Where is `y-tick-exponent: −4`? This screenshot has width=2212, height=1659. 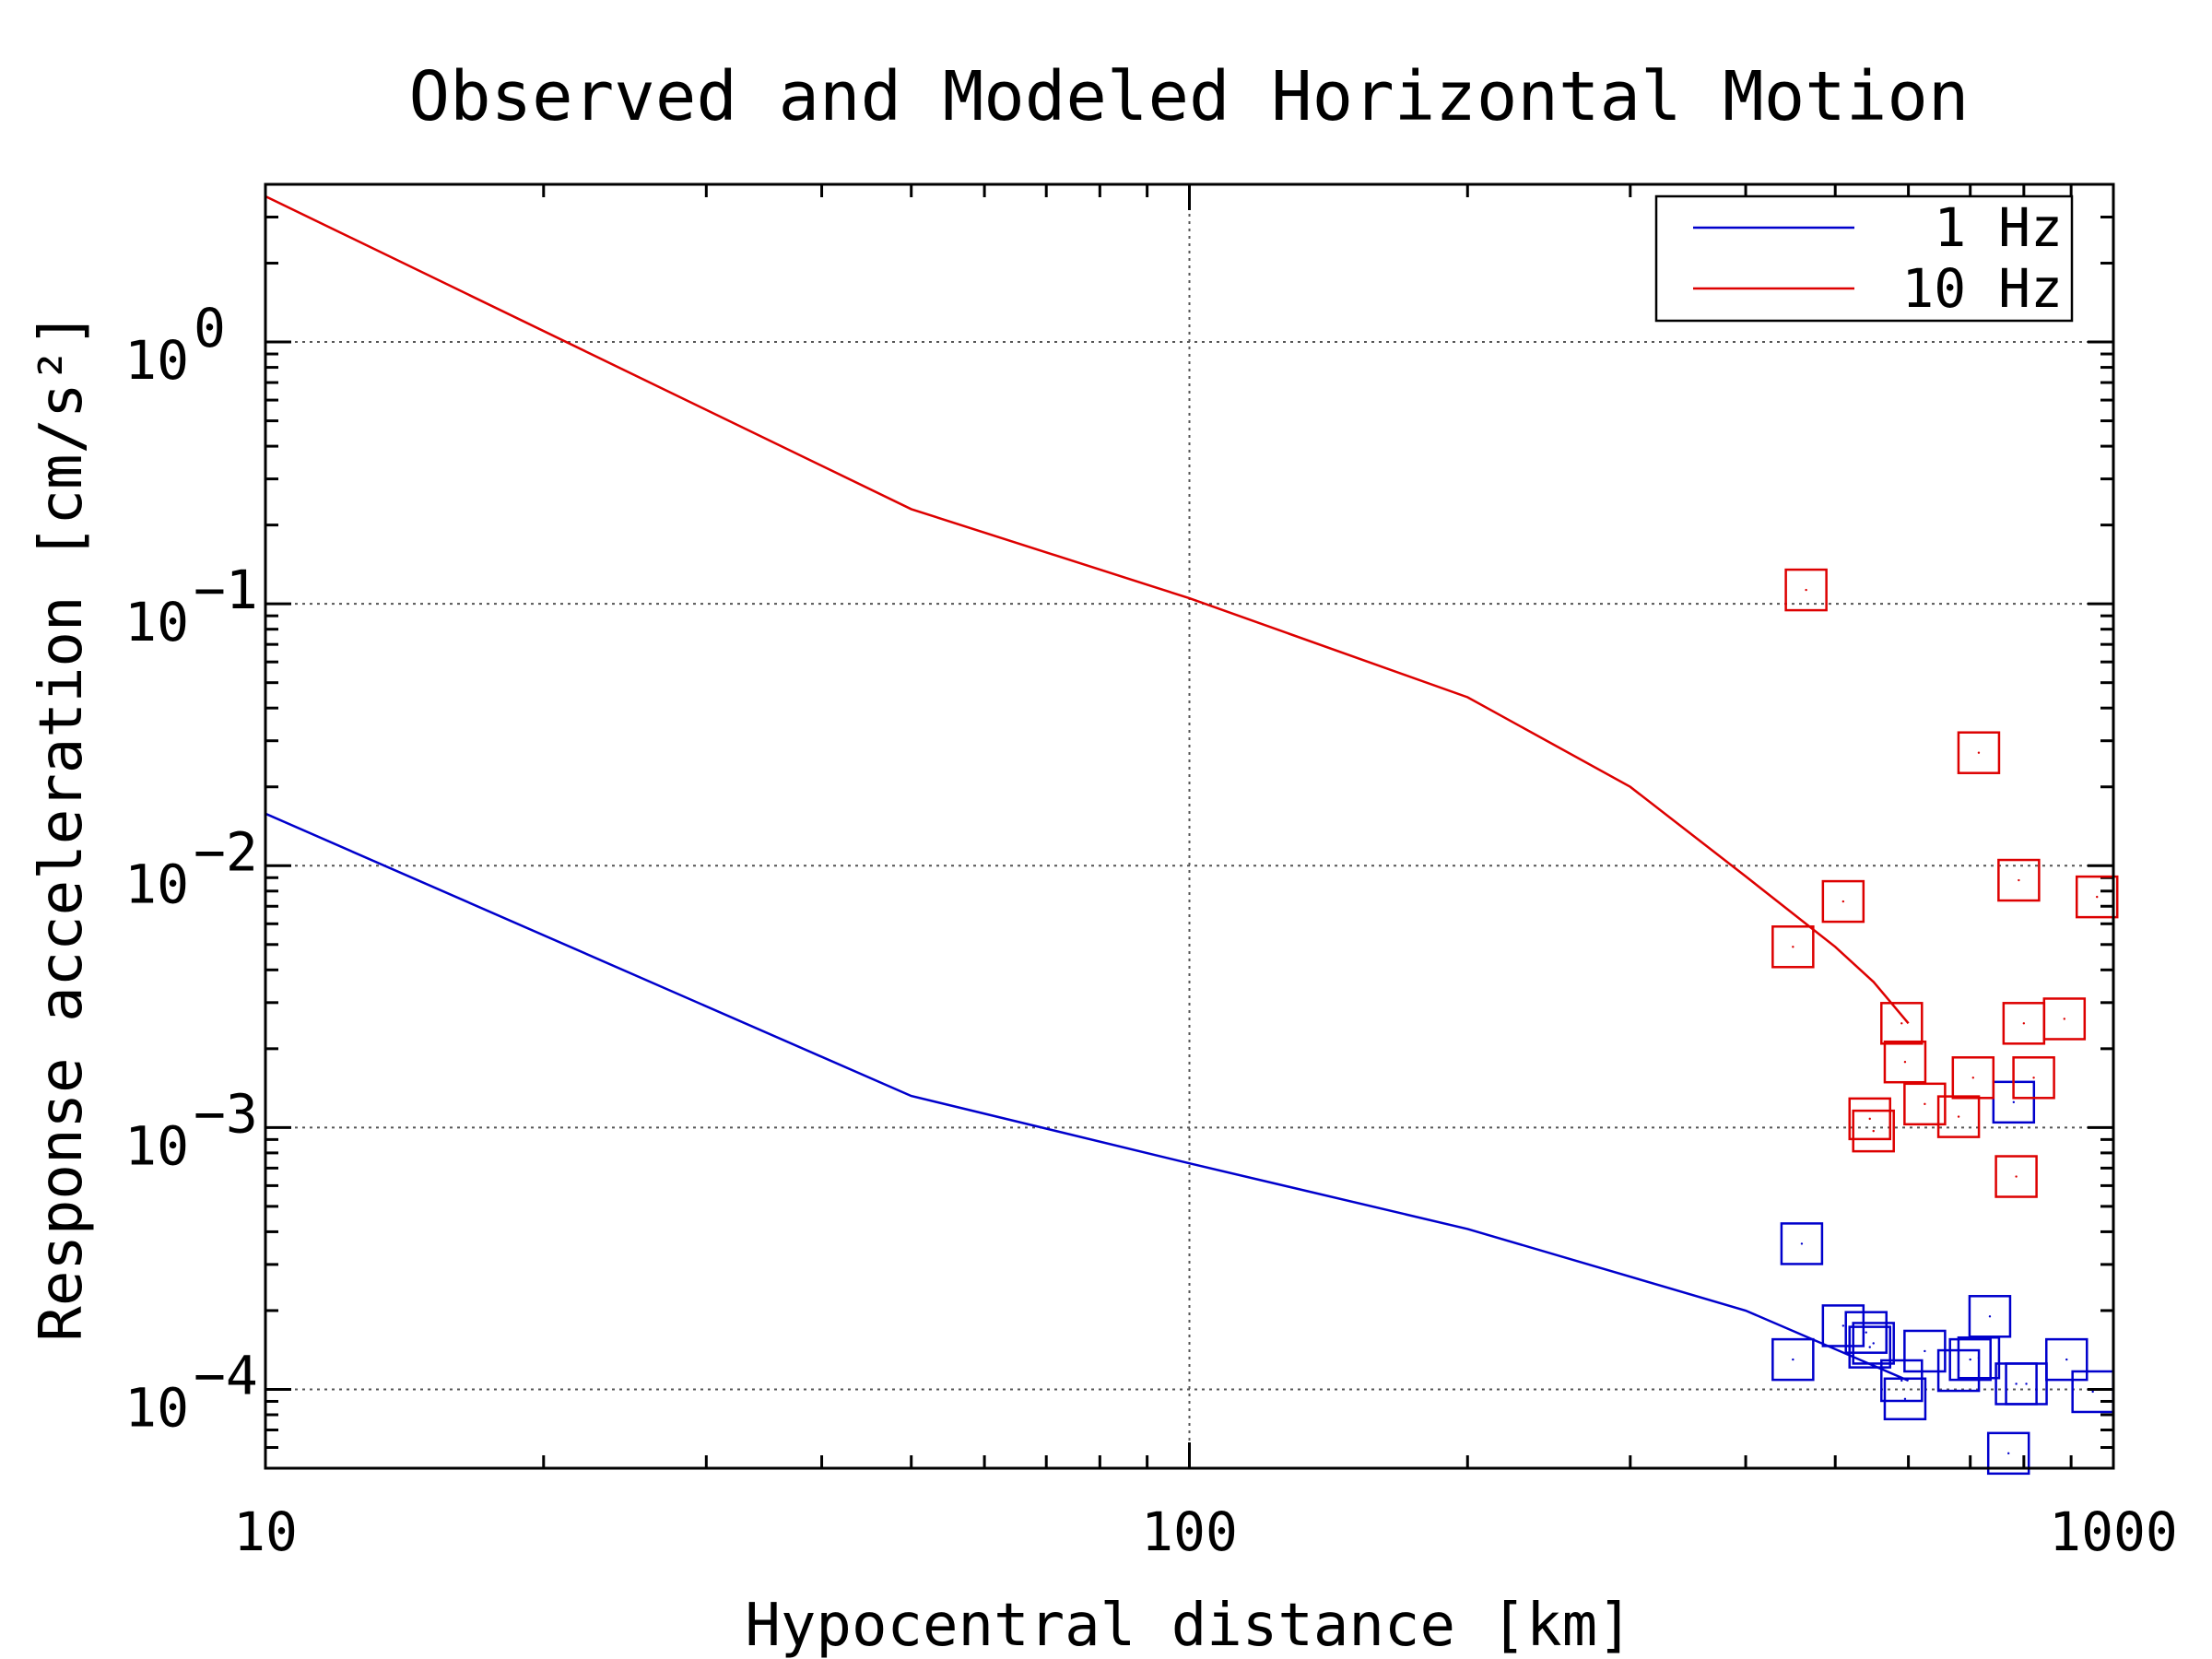
y-tick-exponent: −4 is located at coordinates (226, 1375).